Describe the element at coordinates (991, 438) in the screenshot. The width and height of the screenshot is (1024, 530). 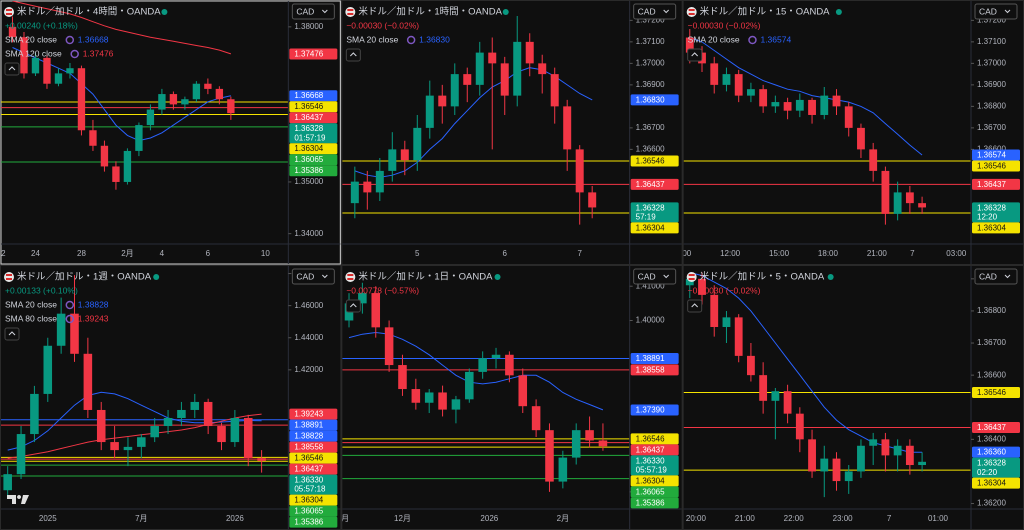
I see `y-tick-label: 1.36400` at that location.